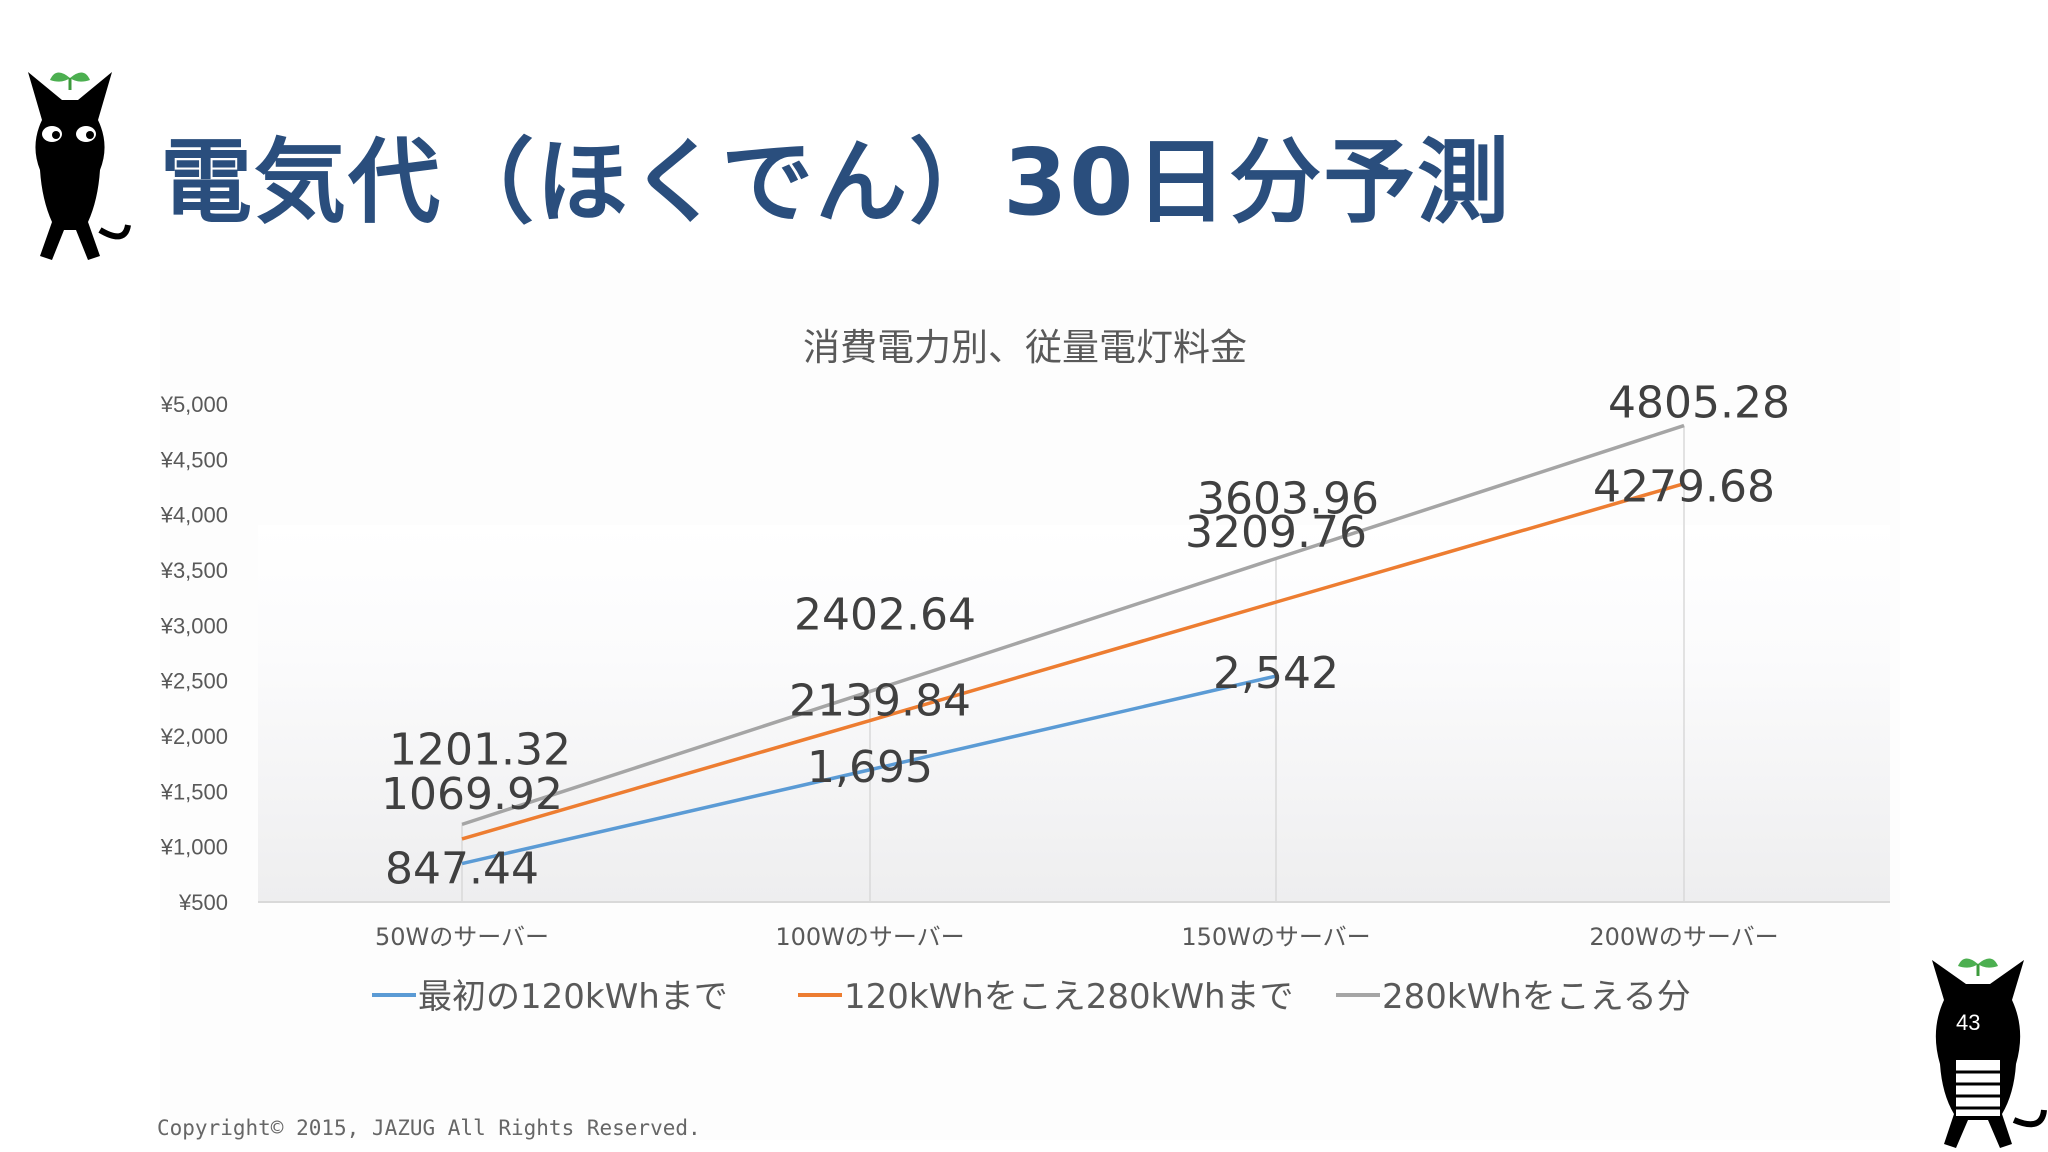 The width and height of the screenshot is (2048, 1152). I want to click on x-tick-label: 150Wのサーバー, so click(1275, 937).